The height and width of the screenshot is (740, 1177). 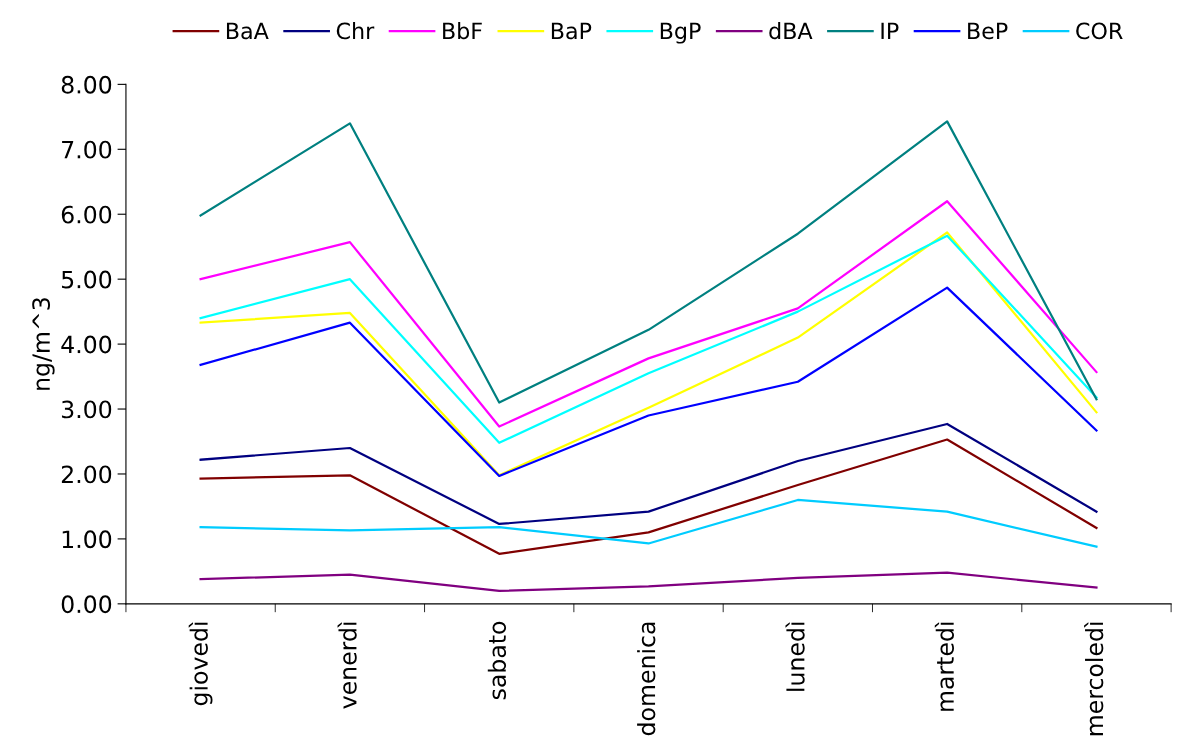 I want to click on x-tick-label: mercoledì, so click(x=1094, y=679).